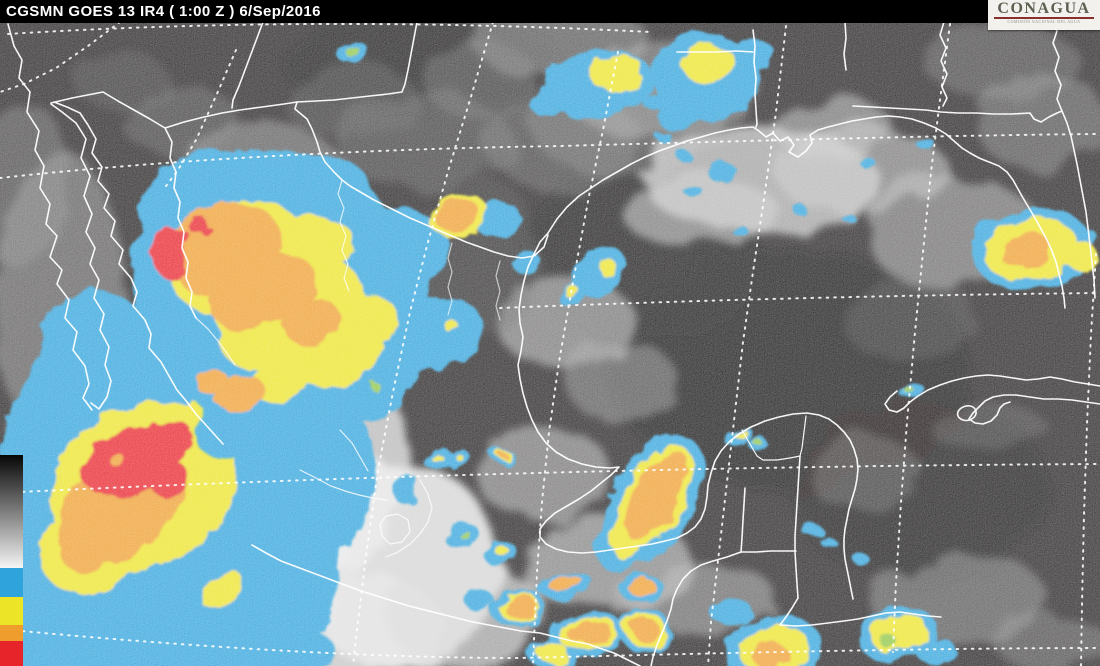  What do you see at coordinates (163, 11) in the screenshot?
I see `image-title: CGSMN GOES 13 IR4 ( 1:00 Z ) 6/Sep/2016` at bounding box center [163, 11].